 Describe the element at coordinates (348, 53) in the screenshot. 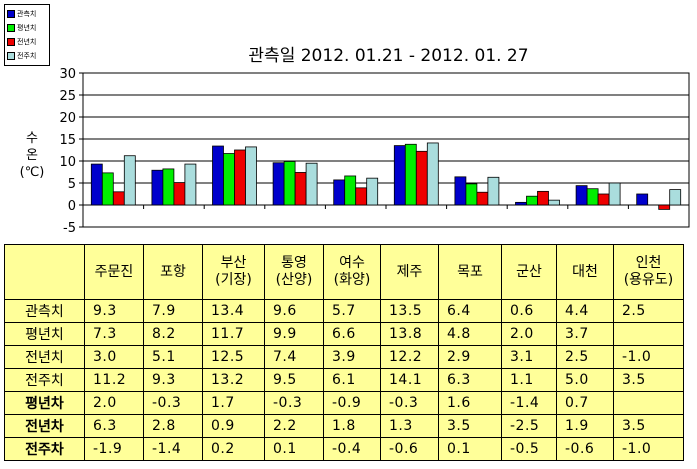

I see `chart-title: 관측일 2012. 01.21 - 2012. 01. 27` at that location.